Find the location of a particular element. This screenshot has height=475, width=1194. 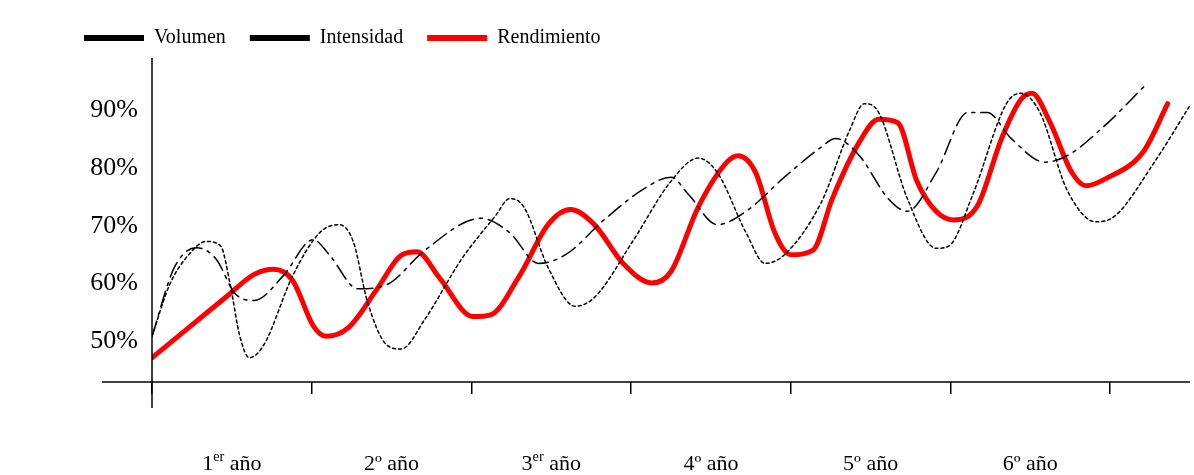

y-tick-label: 50% is located at coordinates (114, 340).